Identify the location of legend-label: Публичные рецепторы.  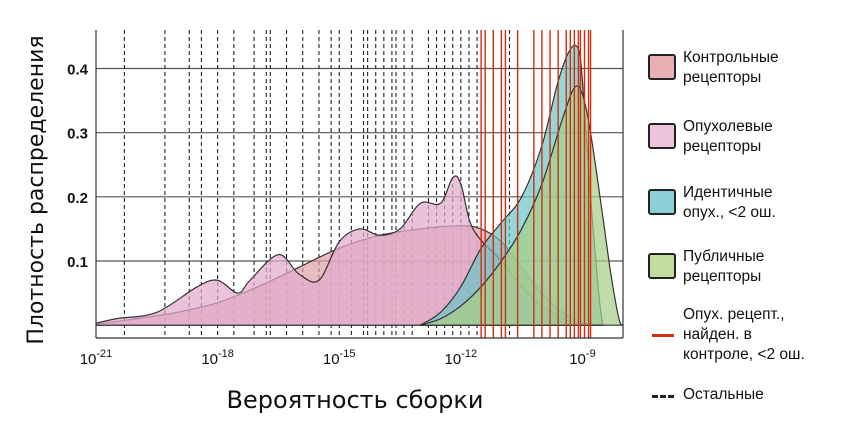
(724, 266).